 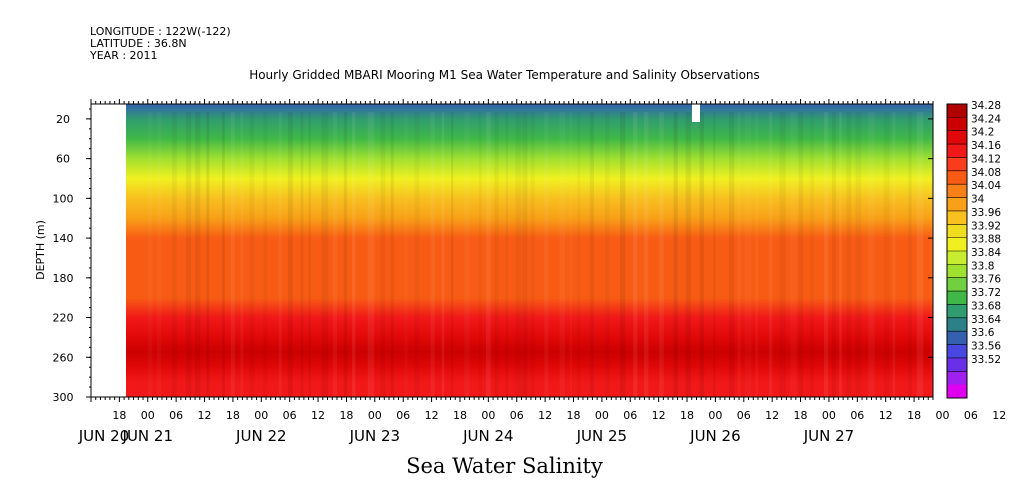 What do you see at coordinates (601, 436) in the screenshot?
I see `x-date-label: JUN 25` at bounding box center [601, 436].